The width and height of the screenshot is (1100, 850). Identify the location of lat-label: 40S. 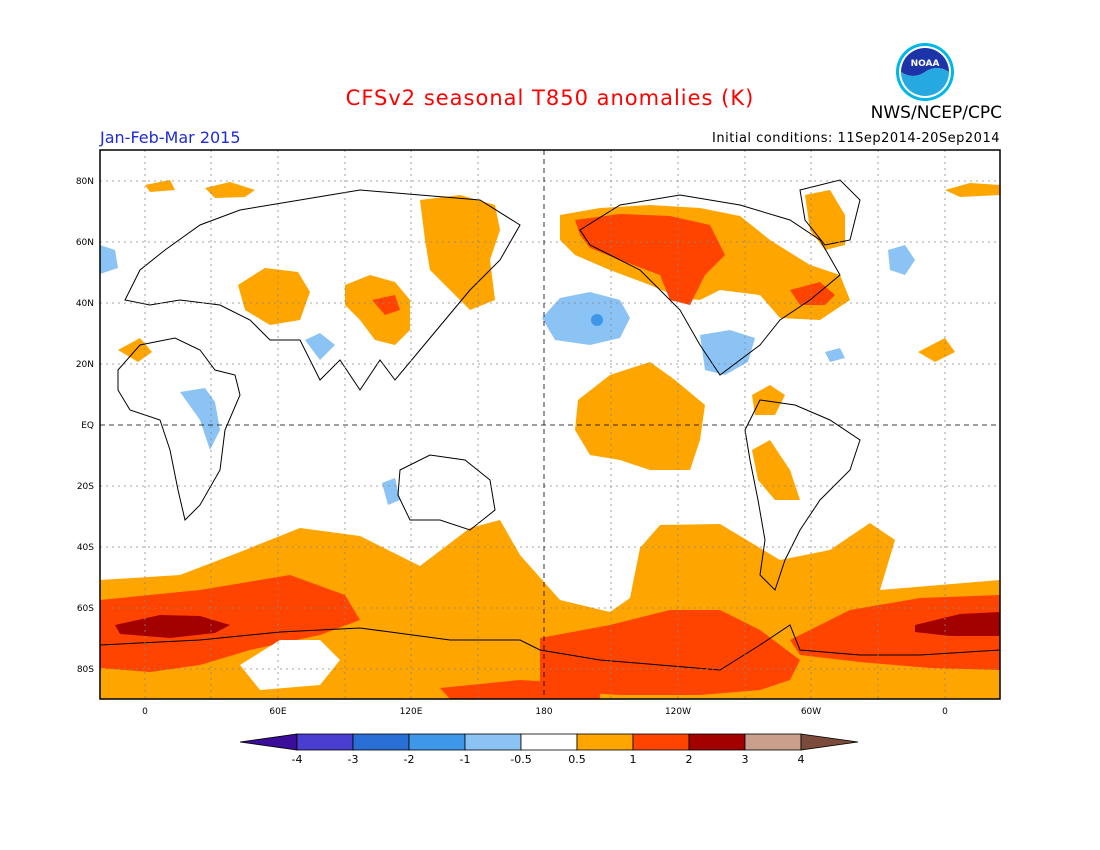
(85, 548).